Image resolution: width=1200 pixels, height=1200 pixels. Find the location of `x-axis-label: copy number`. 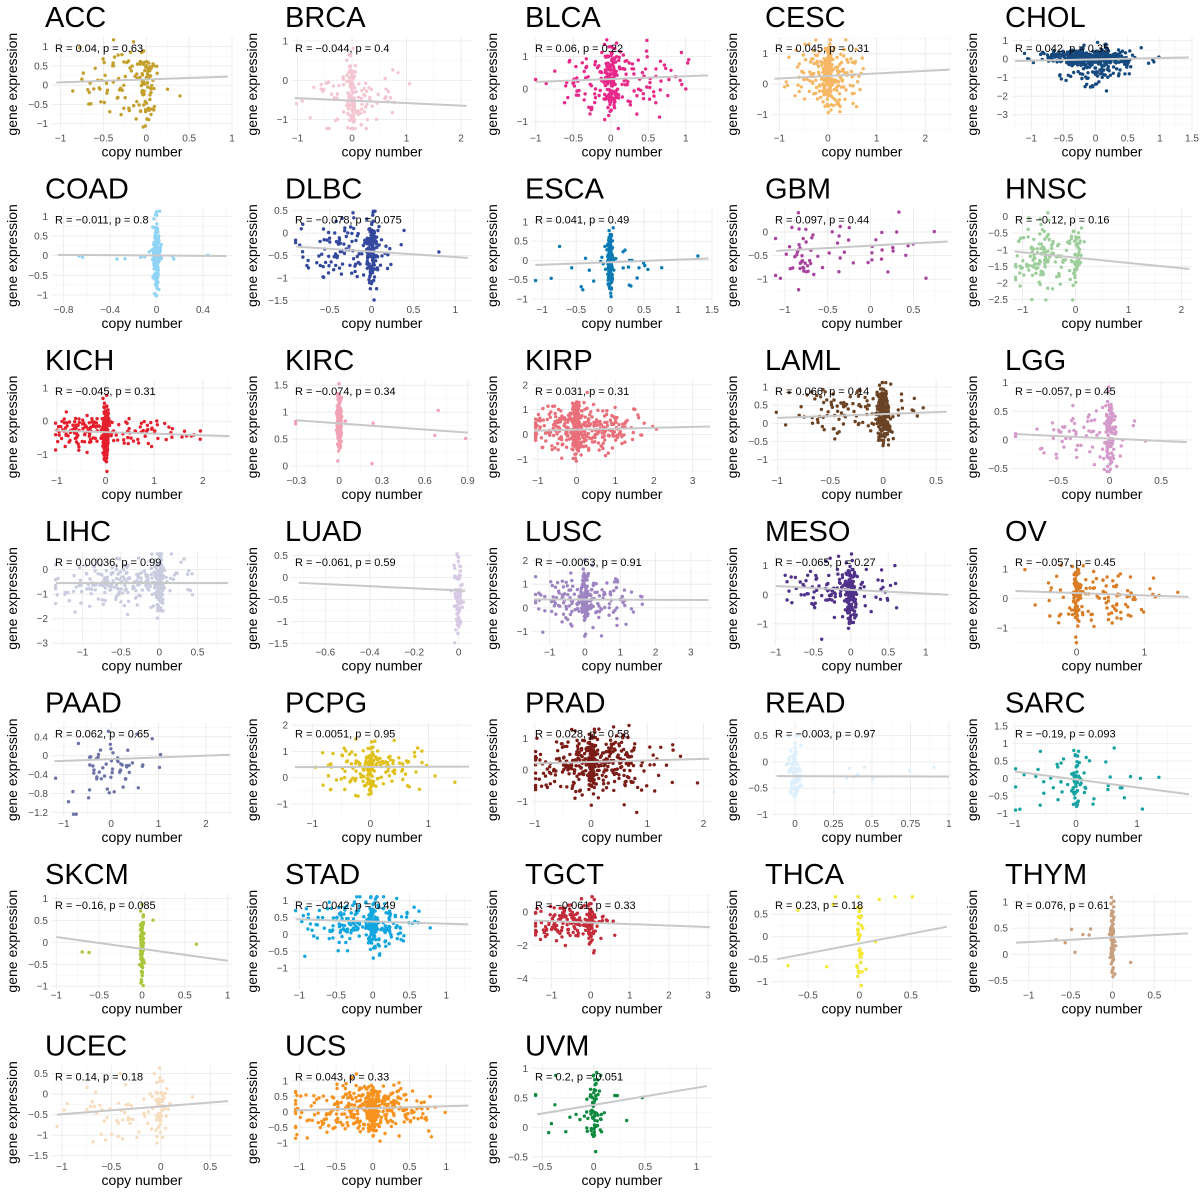

x-axis-label: copy number is located at coordinates (862, 494).